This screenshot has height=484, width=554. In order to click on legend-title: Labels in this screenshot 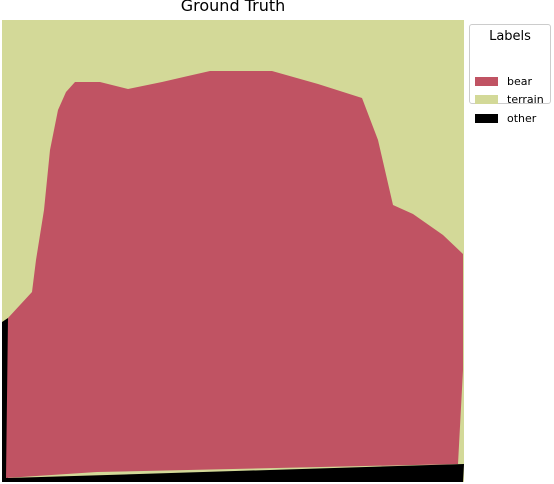, I will do `click(510, 36)`.